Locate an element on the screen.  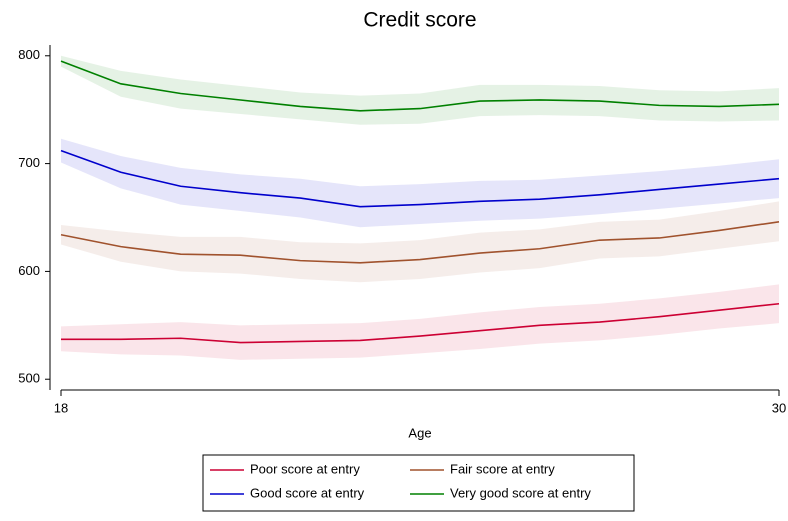
y-tick-label: 800 is located at coordinates (29, 54).